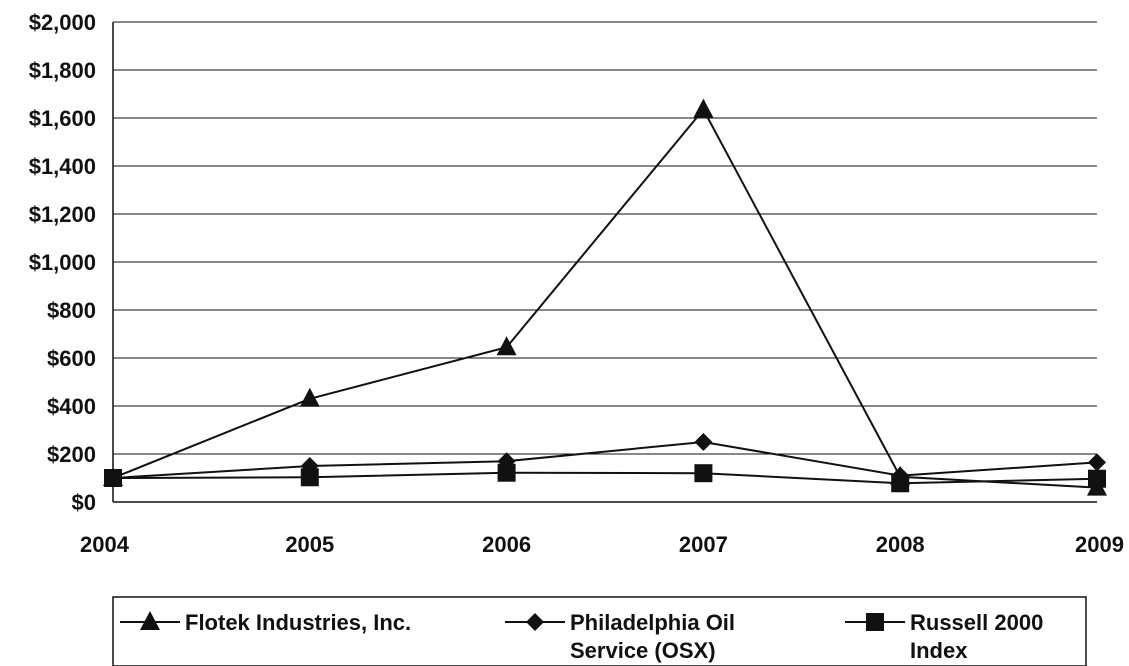 The height and width of the screenshot is (666, 1129). Describe the element at coordinates (62, 118) in the screenshot. I see `y-tick-label: $1,600` at that location.